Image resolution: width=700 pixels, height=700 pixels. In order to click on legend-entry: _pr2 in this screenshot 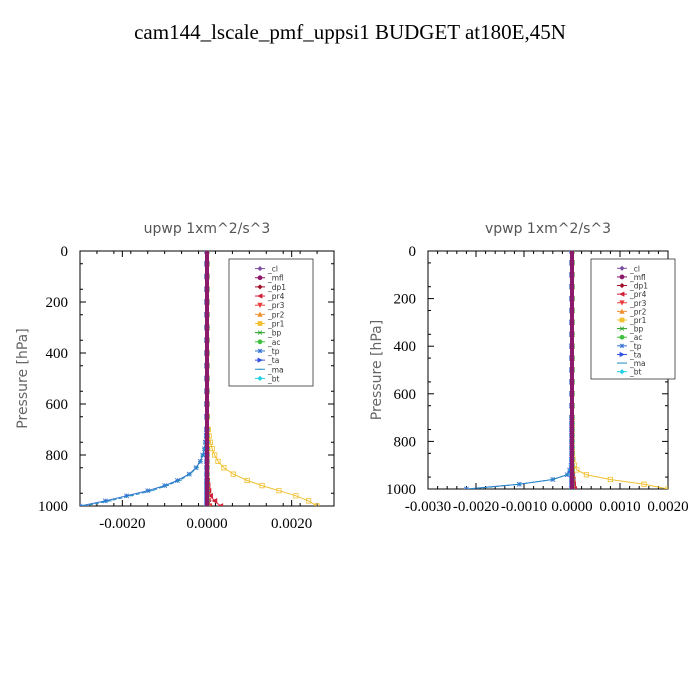, I will do `click(638, 311)`.